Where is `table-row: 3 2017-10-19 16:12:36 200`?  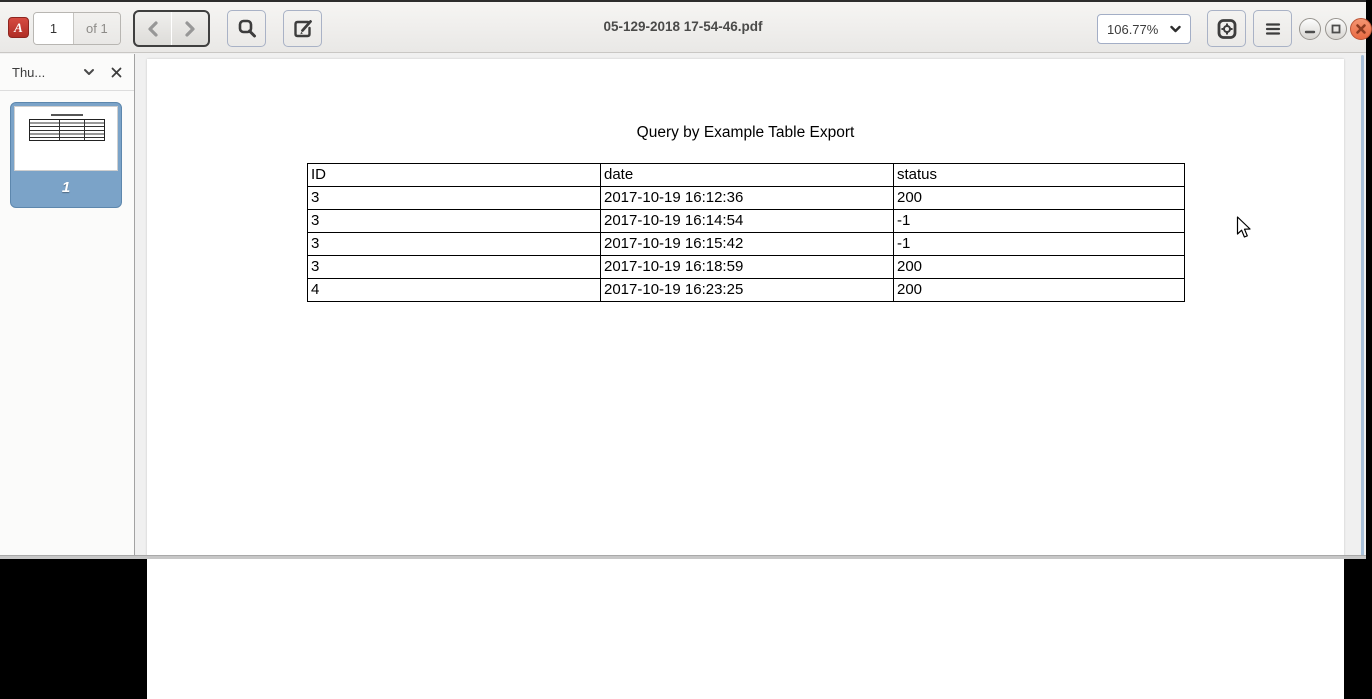 table-row: 3 2017-10-19 16:12:36 200 is located at coordinates (746, 198).